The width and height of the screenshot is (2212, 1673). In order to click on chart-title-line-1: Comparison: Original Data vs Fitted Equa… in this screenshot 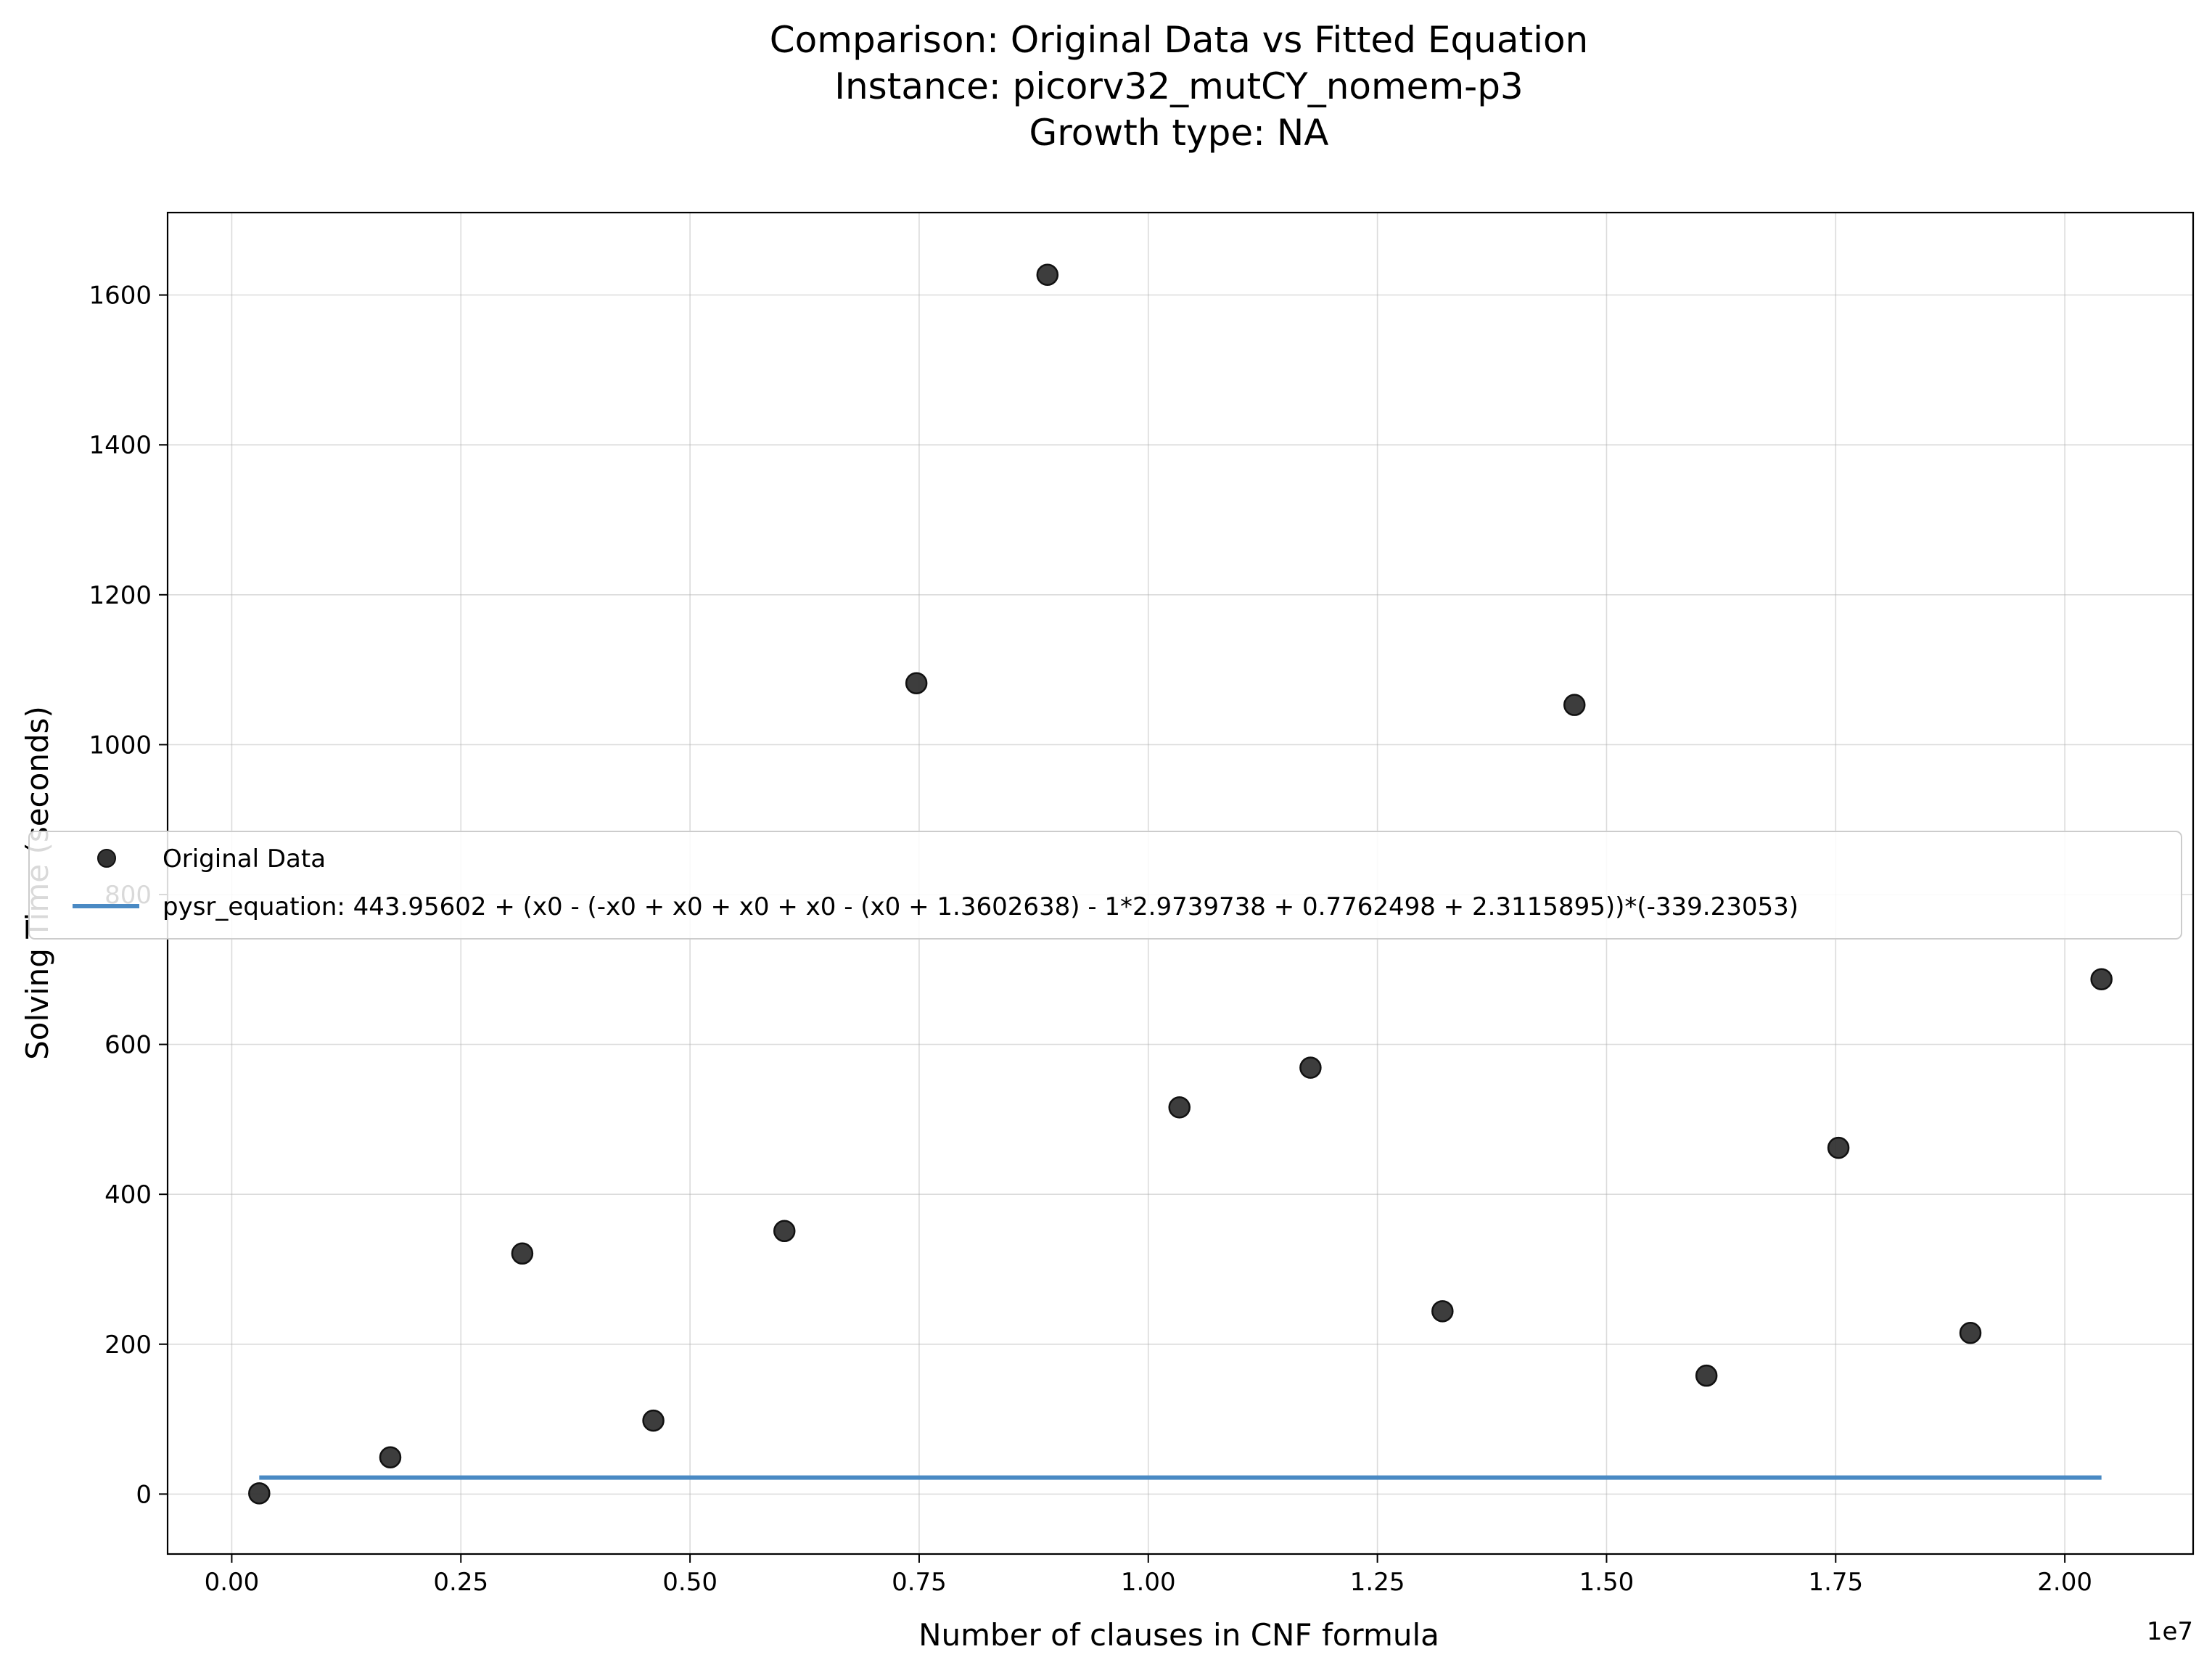, I will do `click(1180, 40)`.